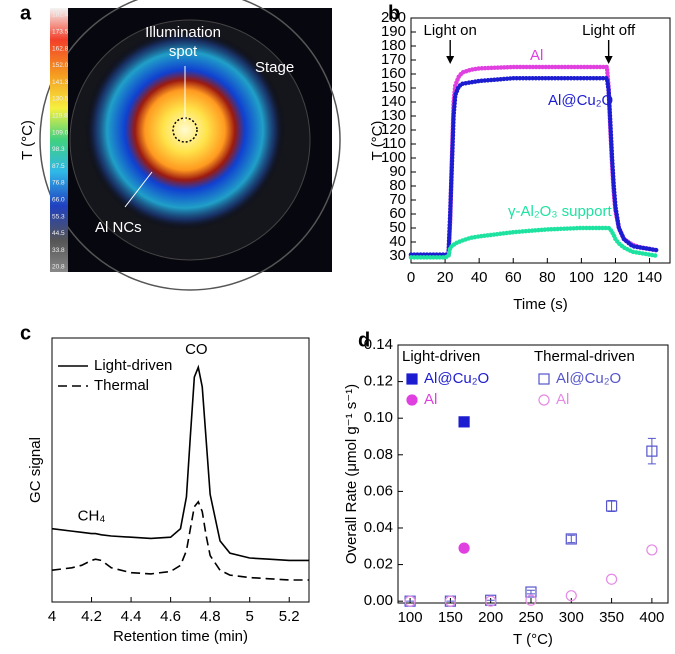 Image resolution: width=675 pixels, height=654 pixels. Describe the element at coordinates (121, 385) in the screenshot. I see `legend-label: Thermal` at that location.